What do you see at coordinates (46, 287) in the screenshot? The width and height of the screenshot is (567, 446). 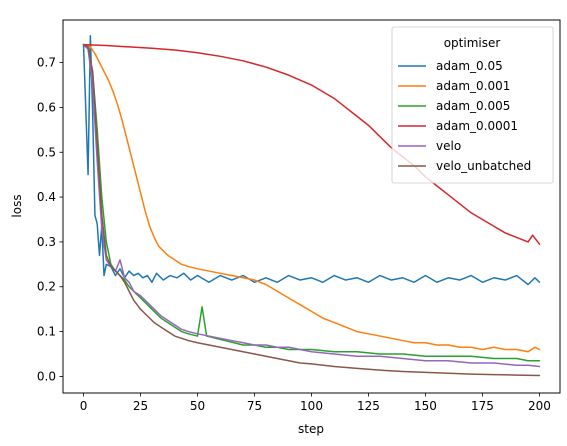 I see `y-tick-label: 0.2` at bounding box center [46, 287].